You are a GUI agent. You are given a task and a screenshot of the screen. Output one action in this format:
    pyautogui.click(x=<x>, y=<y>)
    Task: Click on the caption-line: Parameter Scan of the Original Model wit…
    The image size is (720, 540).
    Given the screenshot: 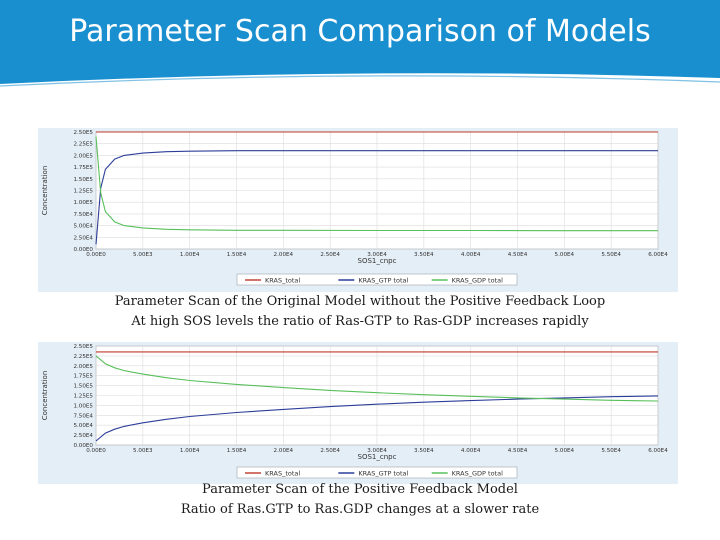 What is the action you would take?
    pyautogui.click(x=360, y=301)
    